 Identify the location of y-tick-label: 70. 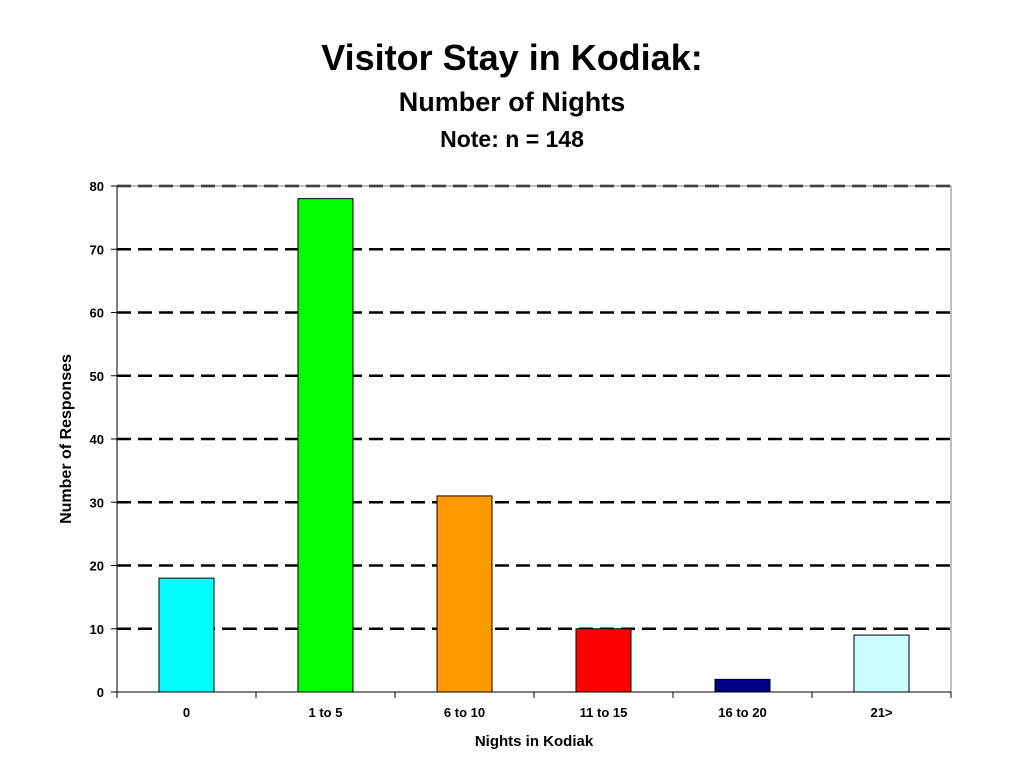
(97, 249).